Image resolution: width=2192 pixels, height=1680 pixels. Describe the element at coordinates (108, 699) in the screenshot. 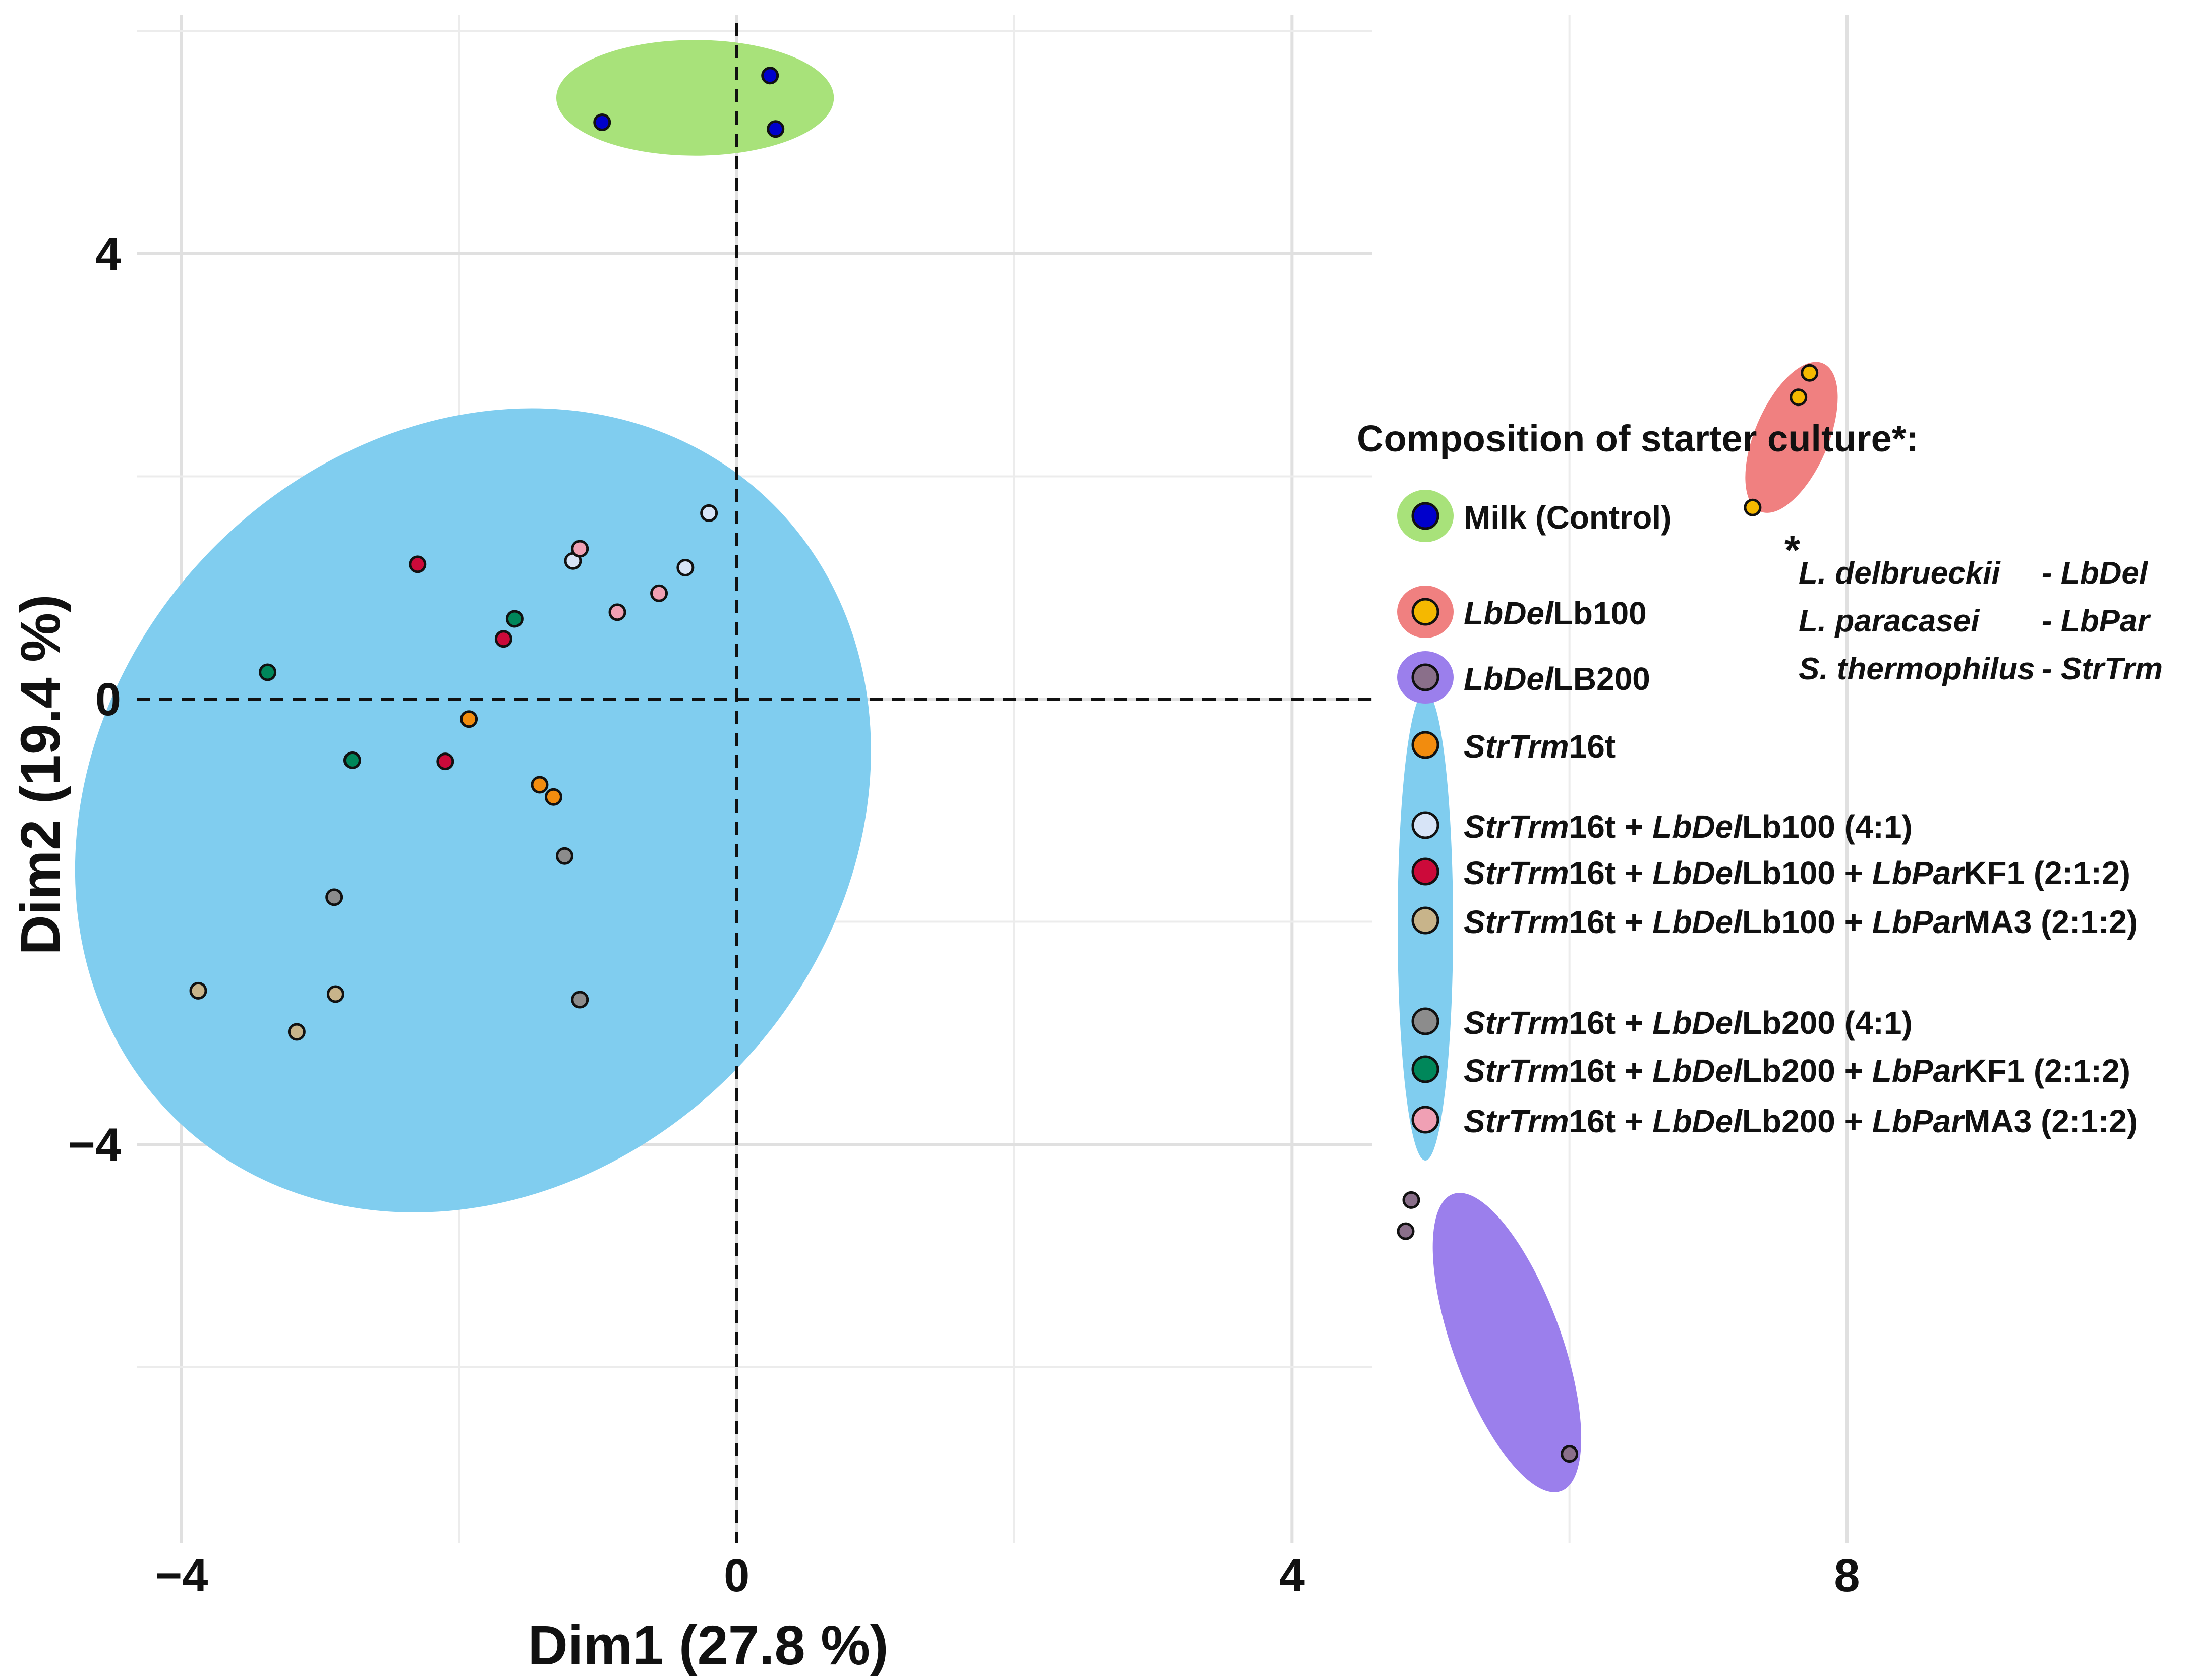

I see `y-tick-label: 0` at that location.